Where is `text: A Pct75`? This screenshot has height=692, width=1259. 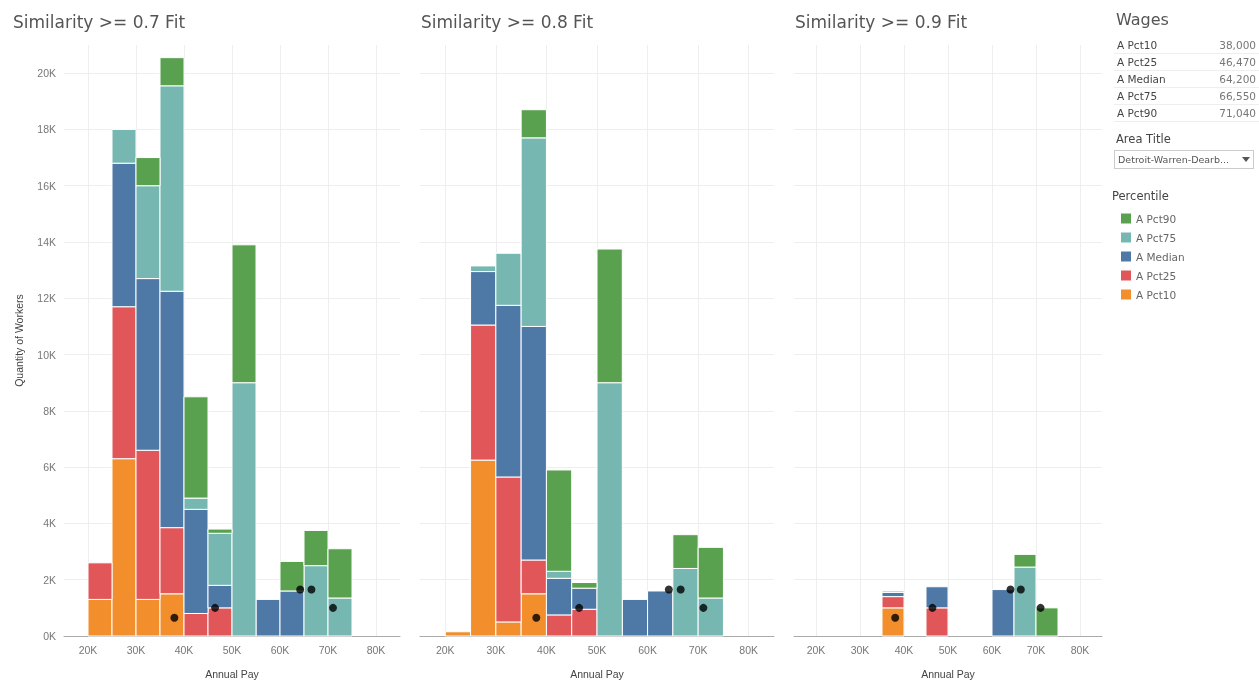
text: A Pct75 is located at coordinates (1155, 96).